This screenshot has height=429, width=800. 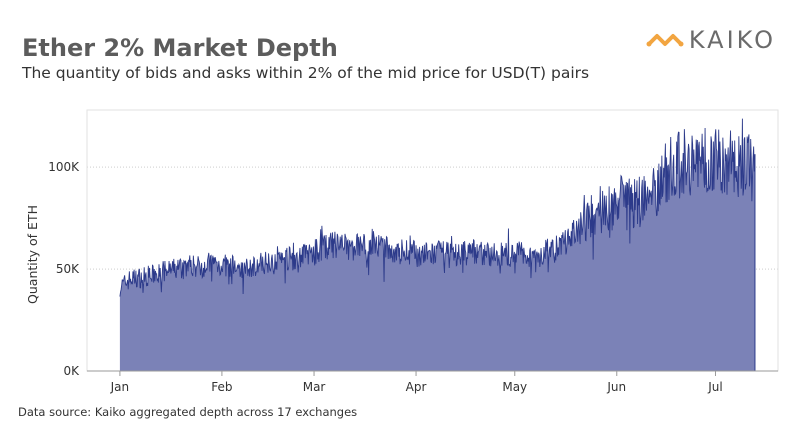 I want to click on logo-text: KAIKO, so click(x=732, y=40).